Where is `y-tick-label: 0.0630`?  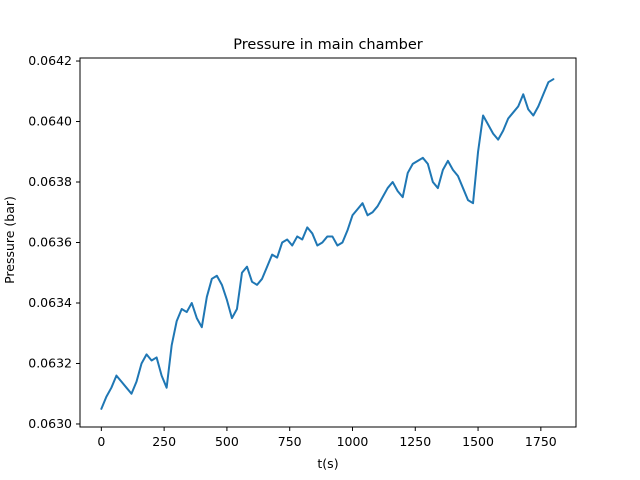 y-tick-label: 0.0630 is located at coordinates (50, 423).